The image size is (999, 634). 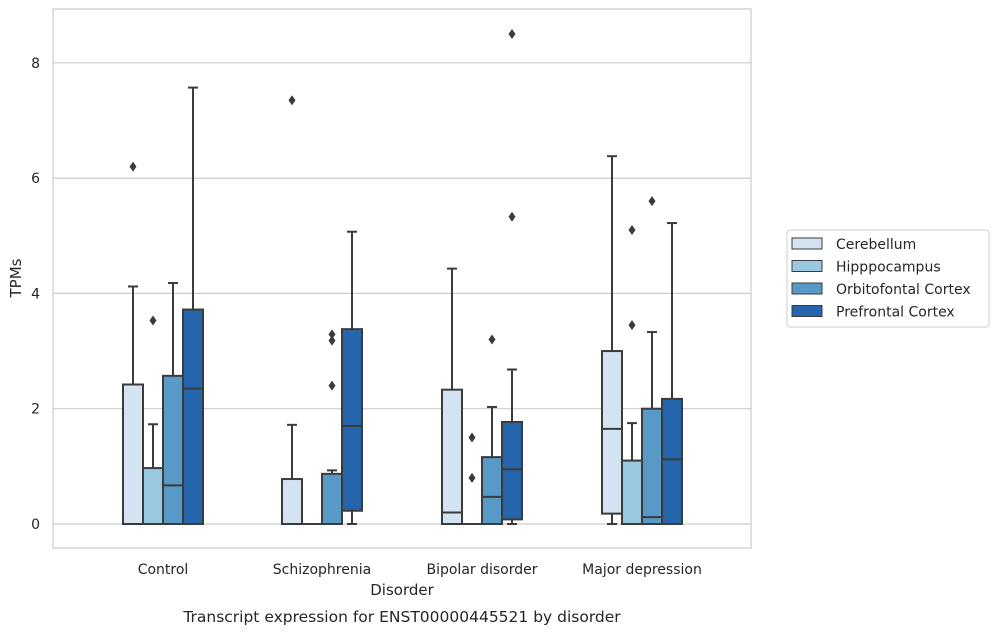 What do you see at coordinates (35, 179) in the screenshot?
I see `y-tick-label: 6` at bounding box center [35, 179].